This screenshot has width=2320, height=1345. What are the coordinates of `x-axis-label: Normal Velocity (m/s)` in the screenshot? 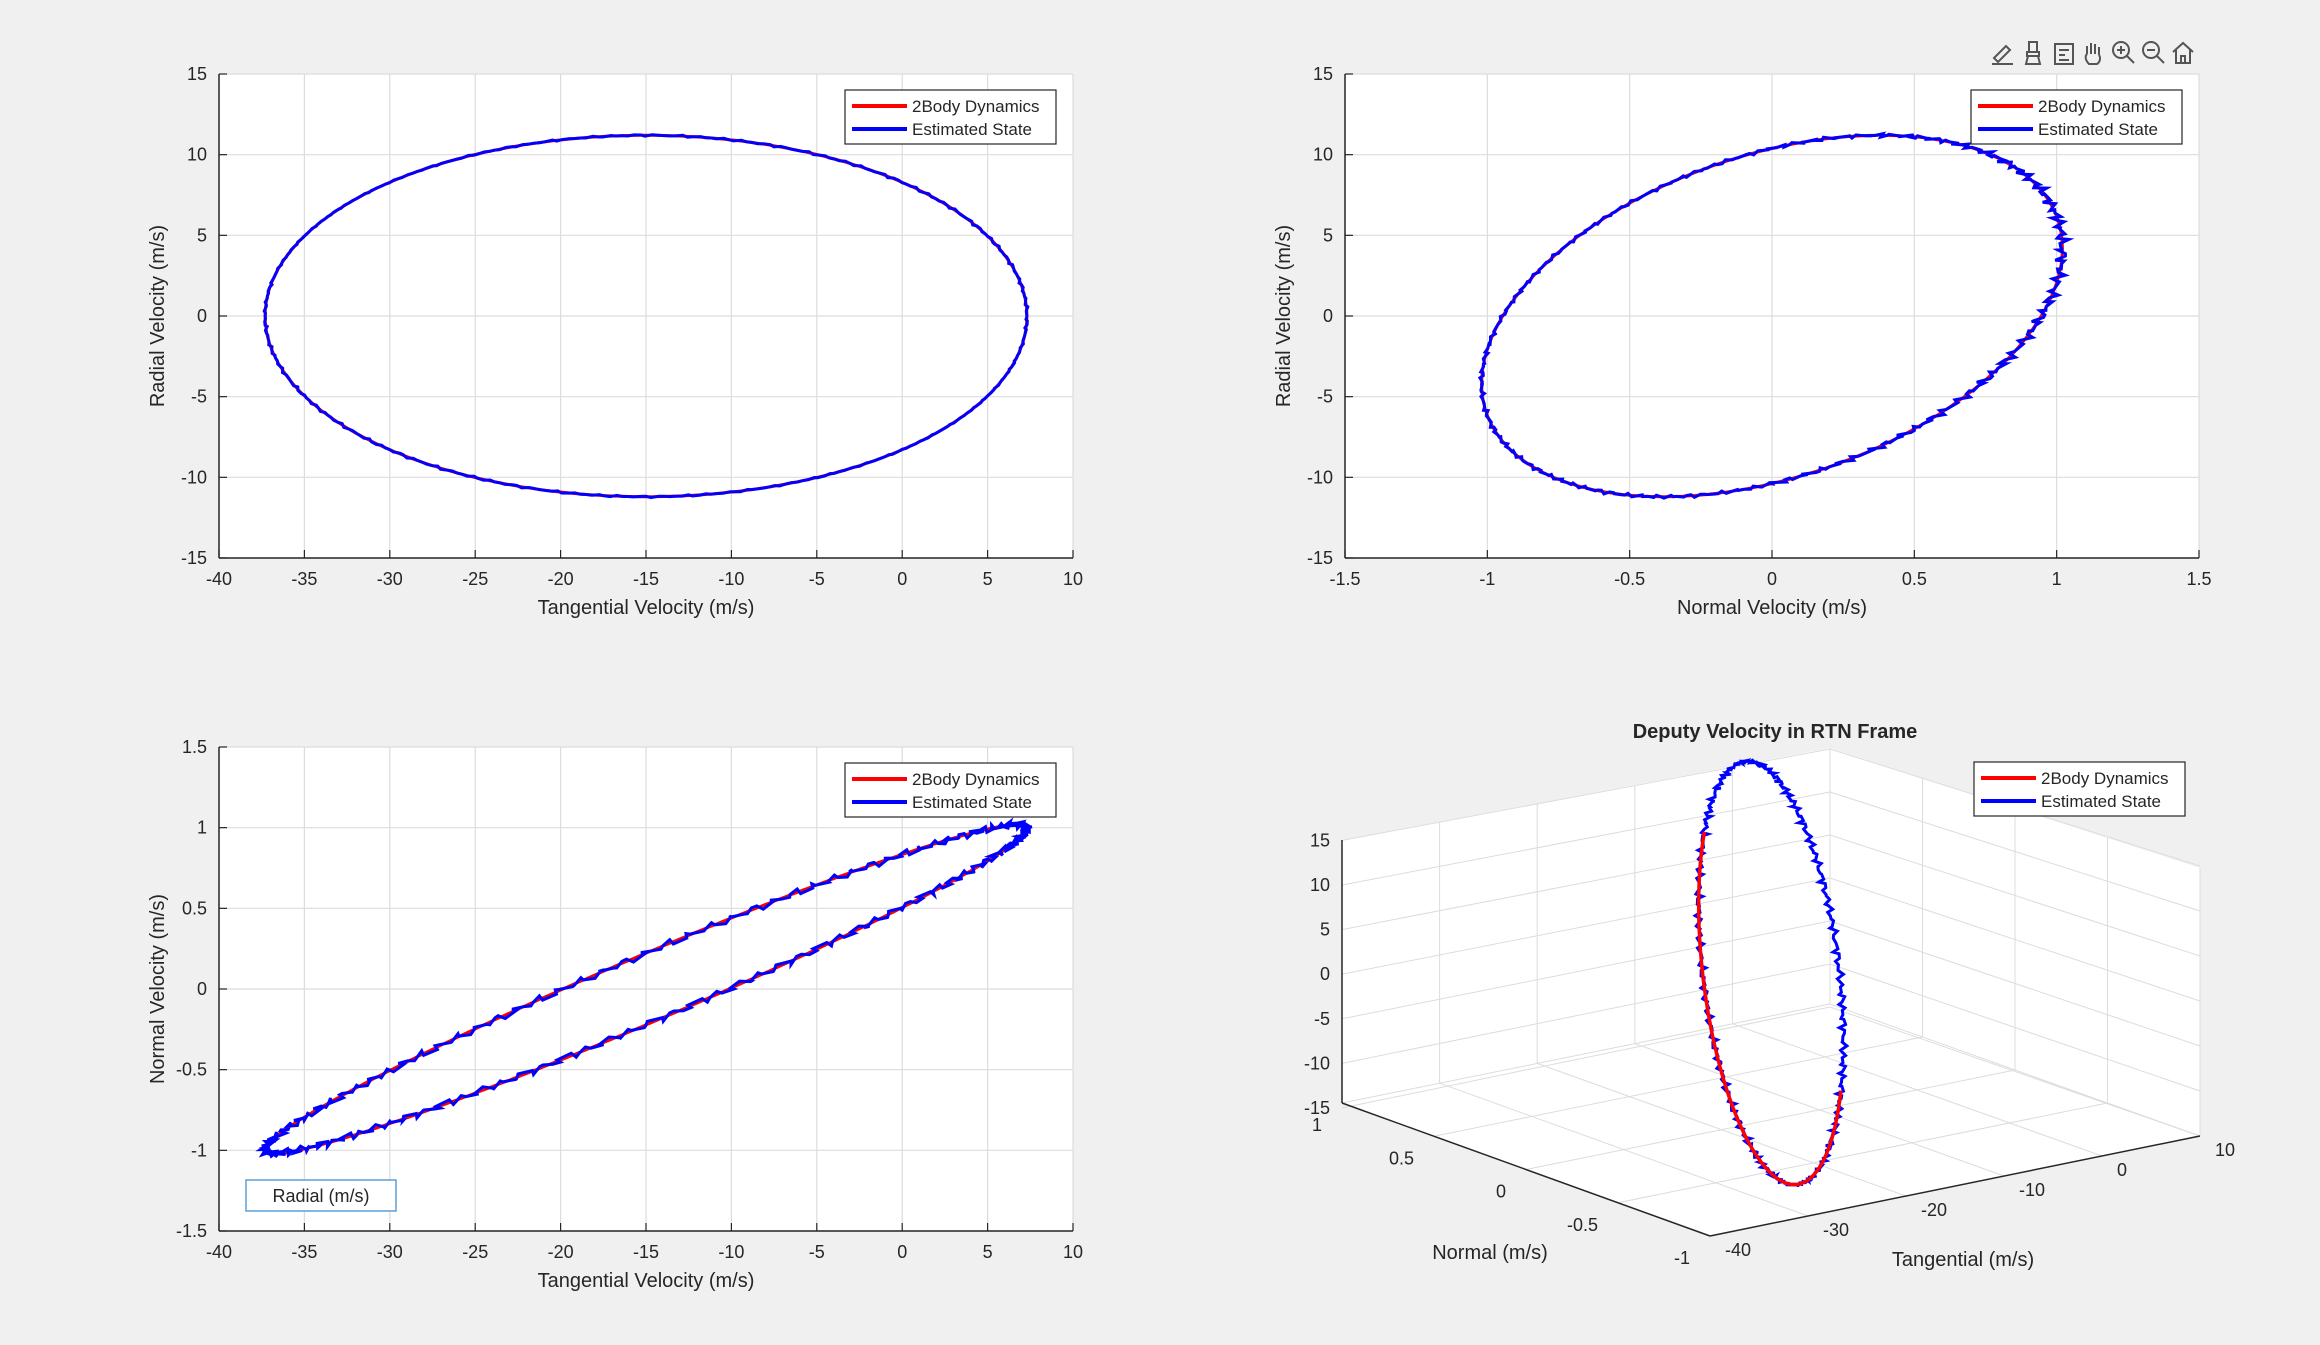 It's located at (1772, 608).